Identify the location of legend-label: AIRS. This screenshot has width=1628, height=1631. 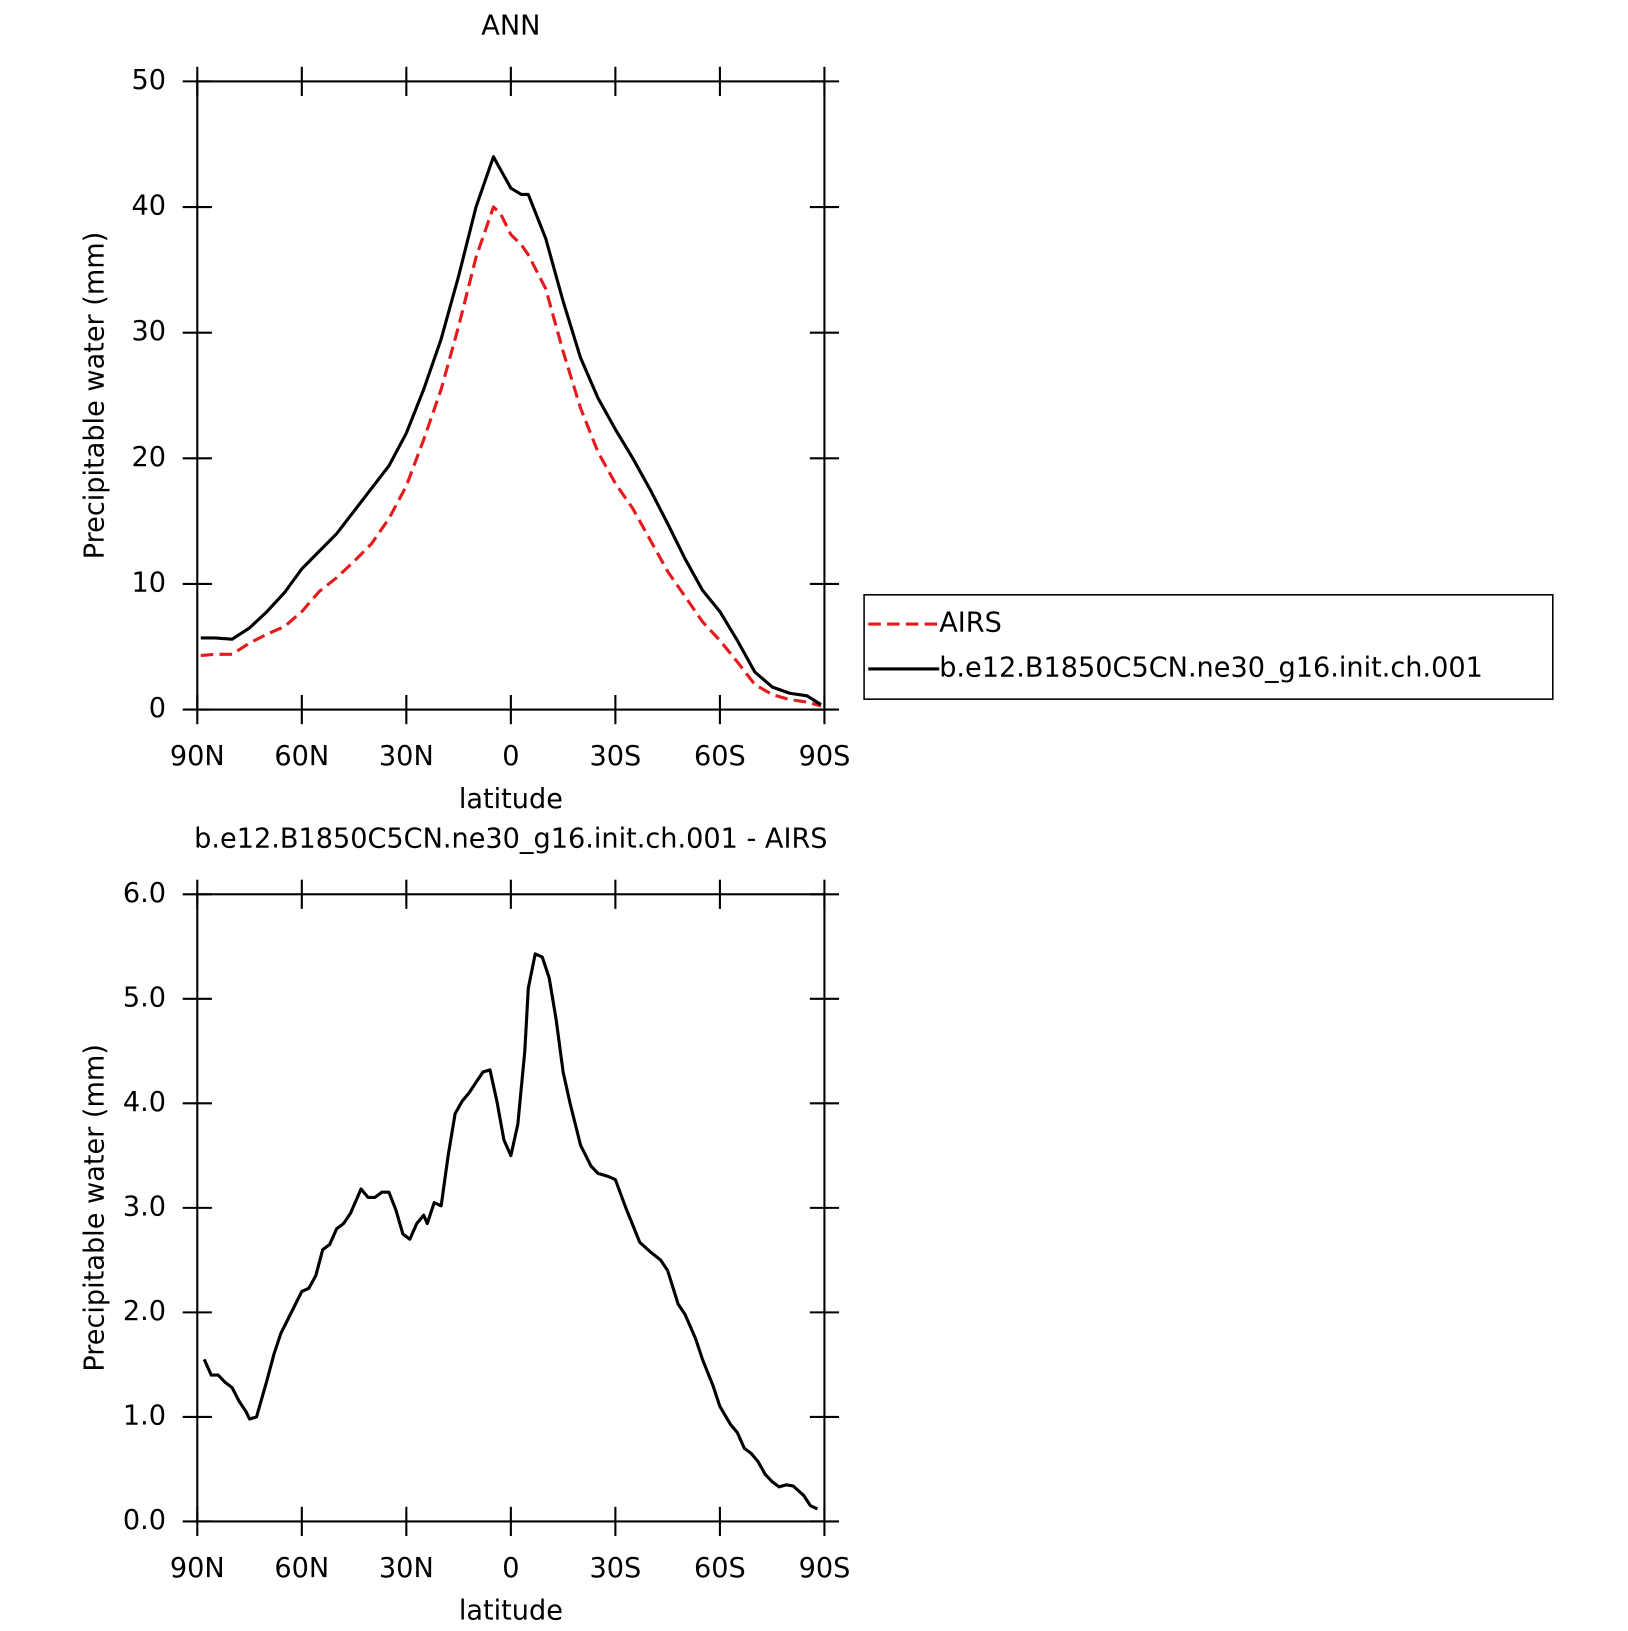
(970, 623).